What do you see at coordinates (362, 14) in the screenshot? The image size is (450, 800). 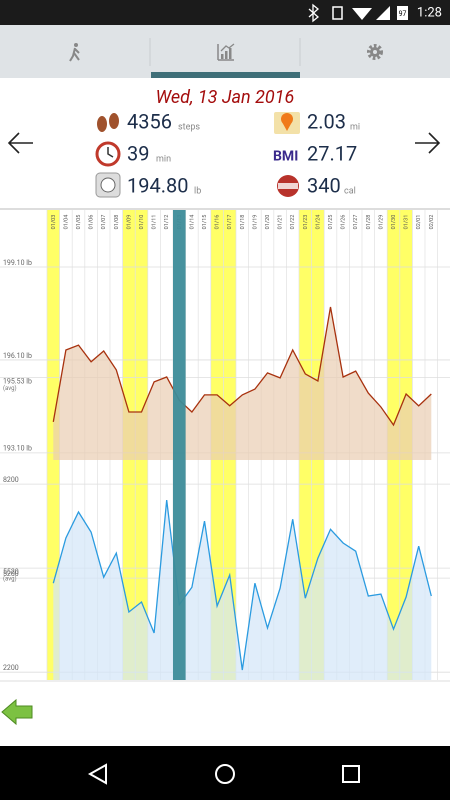 I see `wifi-icon` at bounding box center [362, 14].